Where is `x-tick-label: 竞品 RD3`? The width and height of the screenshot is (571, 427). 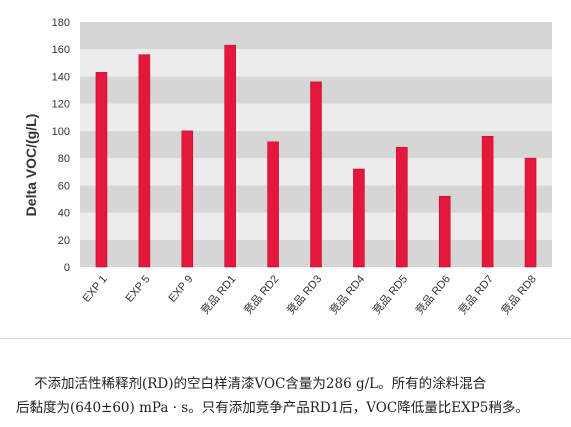
x-tick-label: 竞品 RD3 is located at coordinates (303, 294).